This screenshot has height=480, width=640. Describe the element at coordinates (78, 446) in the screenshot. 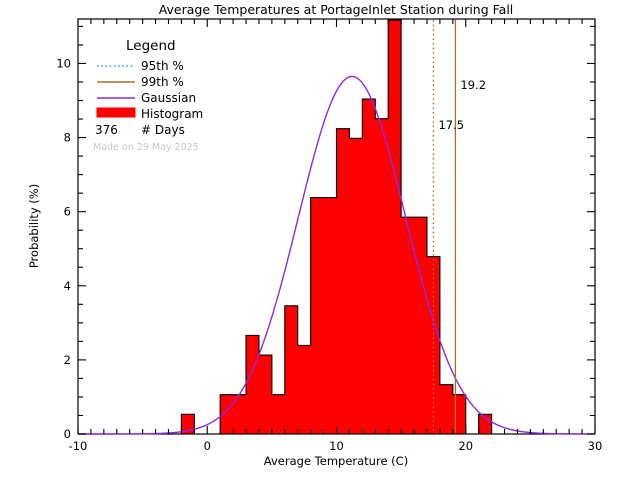

I see `x-tick-label: -10` at that location.